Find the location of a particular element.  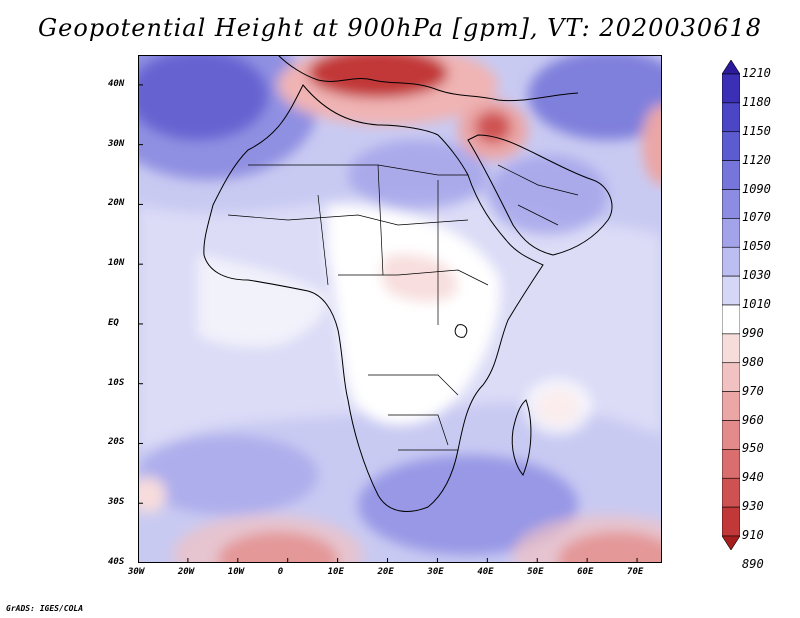

border-sahel is located at coordinates (348, 220).